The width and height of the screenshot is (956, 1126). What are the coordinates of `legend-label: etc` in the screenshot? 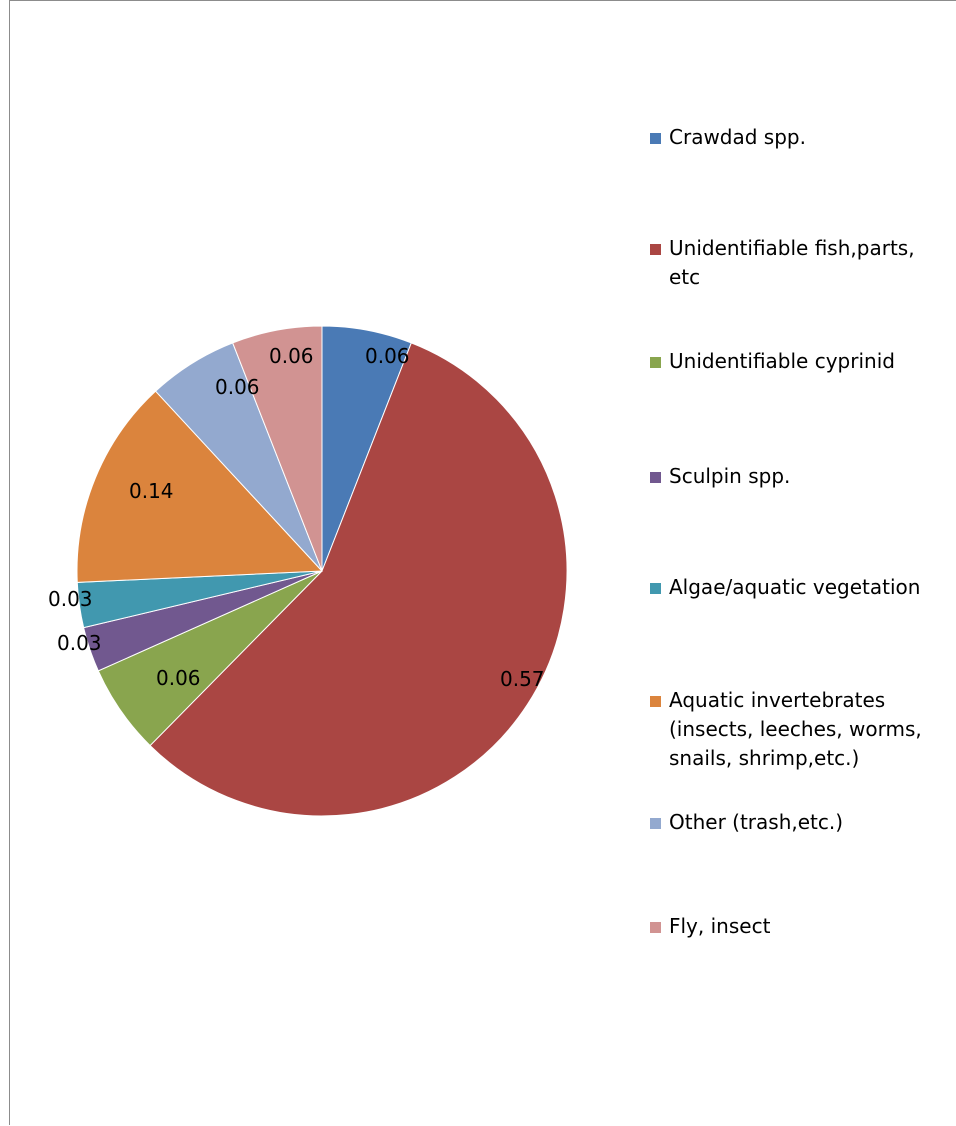 It's located at (684, 277).